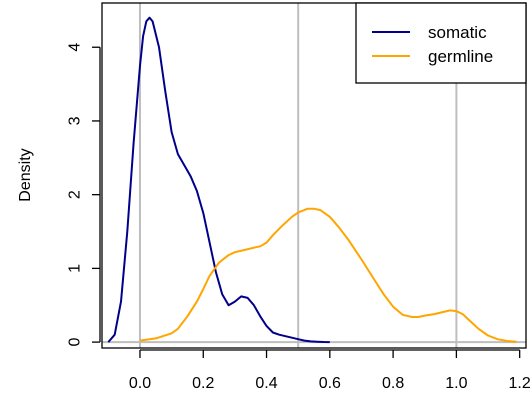  I want to click on y-tick-label: 0, so click(75, 342).